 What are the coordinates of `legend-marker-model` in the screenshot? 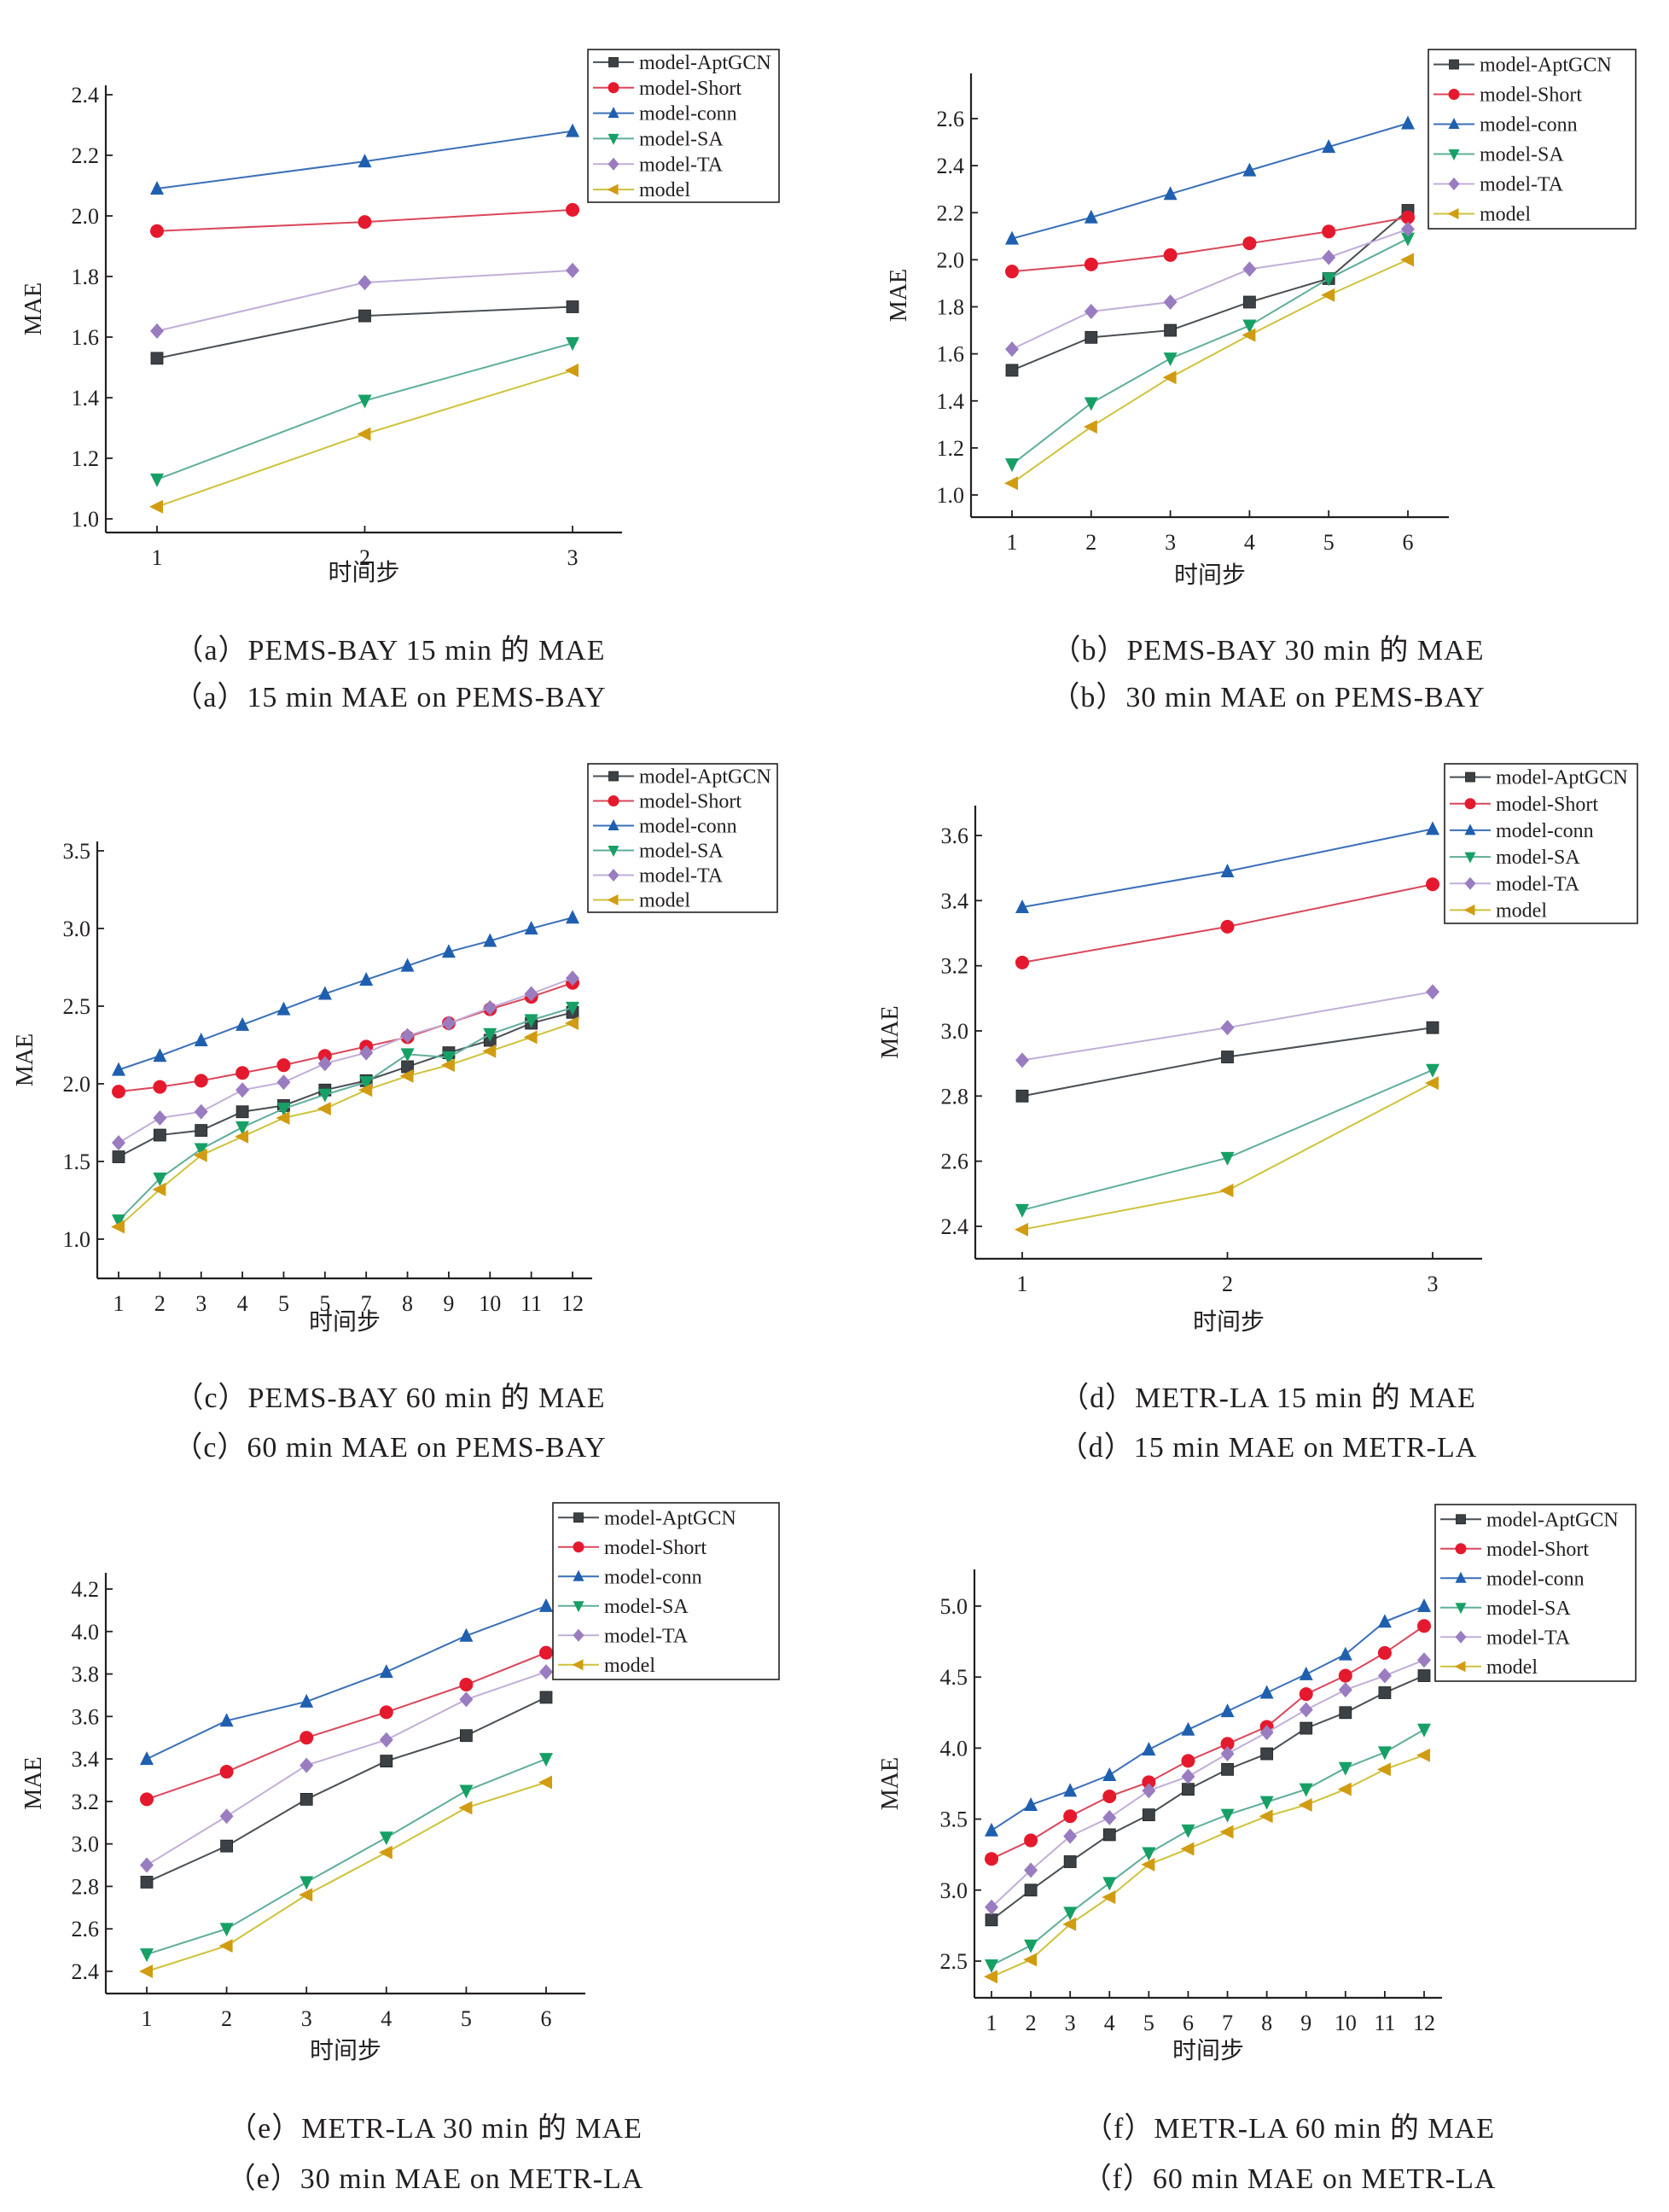 It's located at (1453, 213).